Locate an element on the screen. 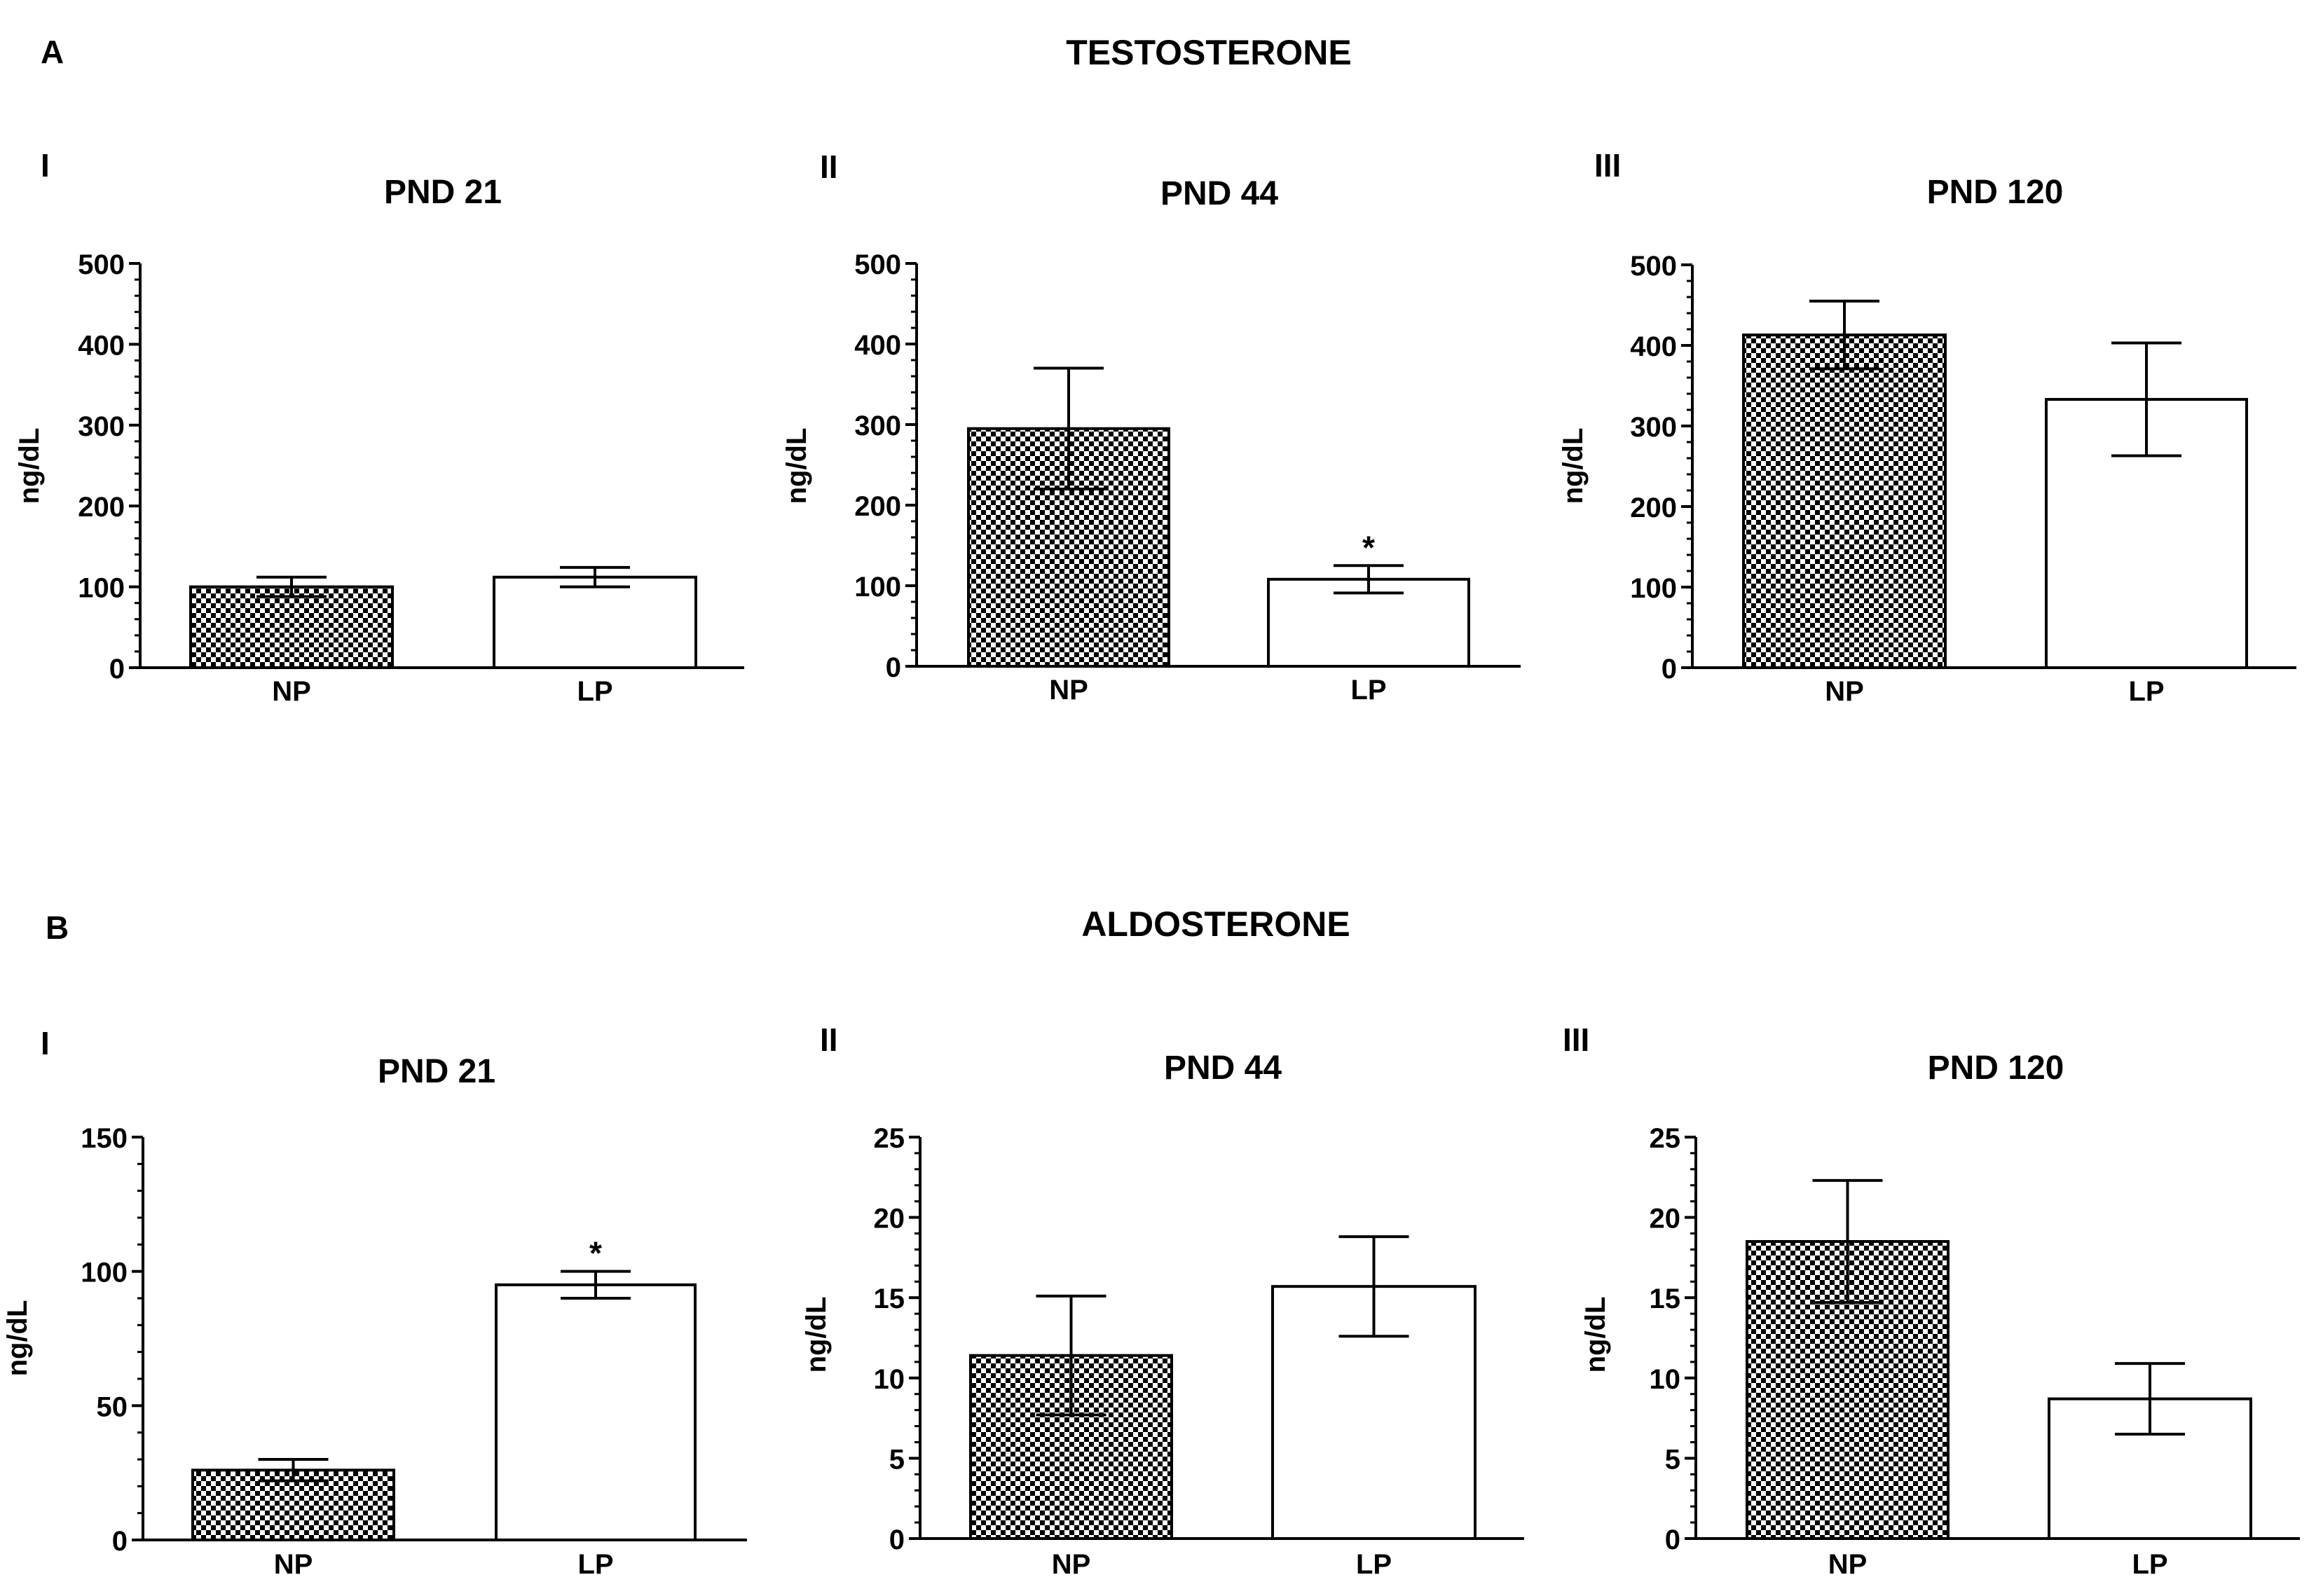  chart-a-iii: III PND 120 ng/dL 0 100 200 300 400 500 NP LP is located at coordinates (1927, 427).